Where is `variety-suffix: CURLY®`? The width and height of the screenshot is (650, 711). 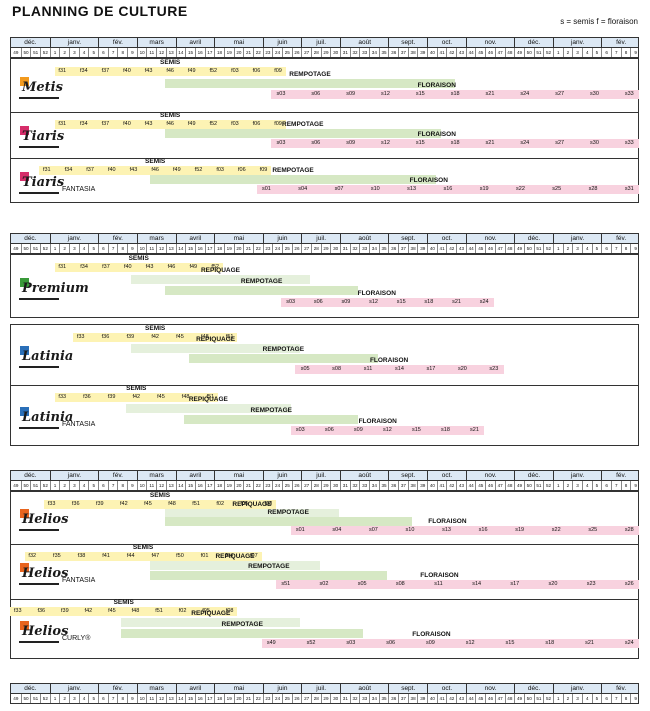 variety-suffix: CURLY® is located at coordinates (76, 638).